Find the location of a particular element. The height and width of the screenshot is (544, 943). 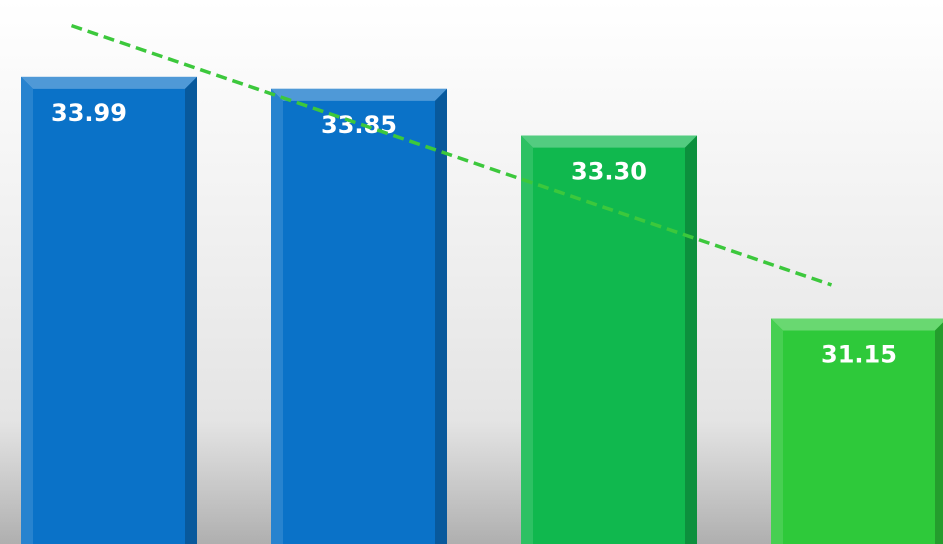

bar-4: 31.15 is located at coordinates (857, 431).